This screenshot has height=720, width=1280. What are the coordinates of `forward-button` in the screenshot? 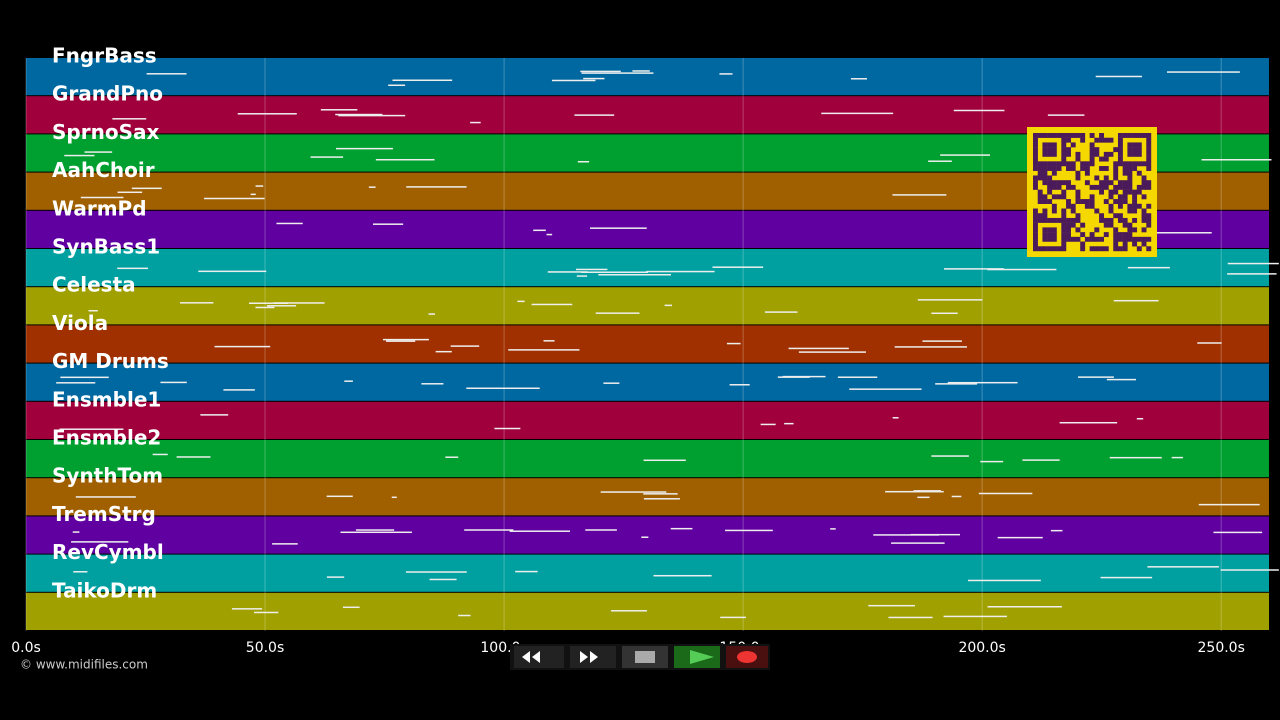 It's located at (593, 657).